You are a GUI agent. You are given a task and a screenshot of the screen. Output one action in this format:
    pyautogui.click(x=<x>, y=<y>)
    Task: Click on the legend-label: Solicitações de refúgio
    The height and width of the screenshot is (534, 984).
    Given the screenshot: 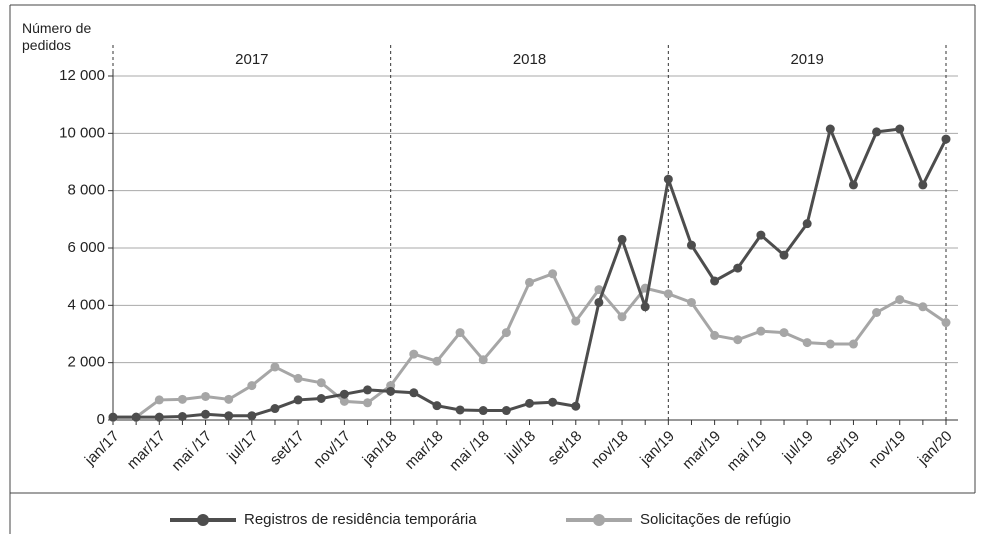 What is the action you would take?
    pyautogui.click(x=715, y=519)
    